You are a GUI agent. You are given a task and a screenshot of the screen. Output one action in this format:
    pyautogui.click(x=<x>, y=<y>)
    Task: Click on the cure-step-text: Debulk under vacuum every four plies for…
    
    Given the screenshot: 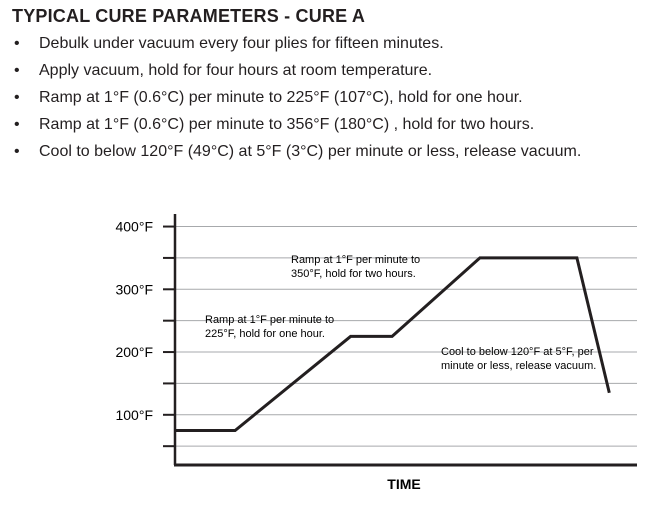 What is the action you would take?
    pyautogui.click(x=241, y=43)
    